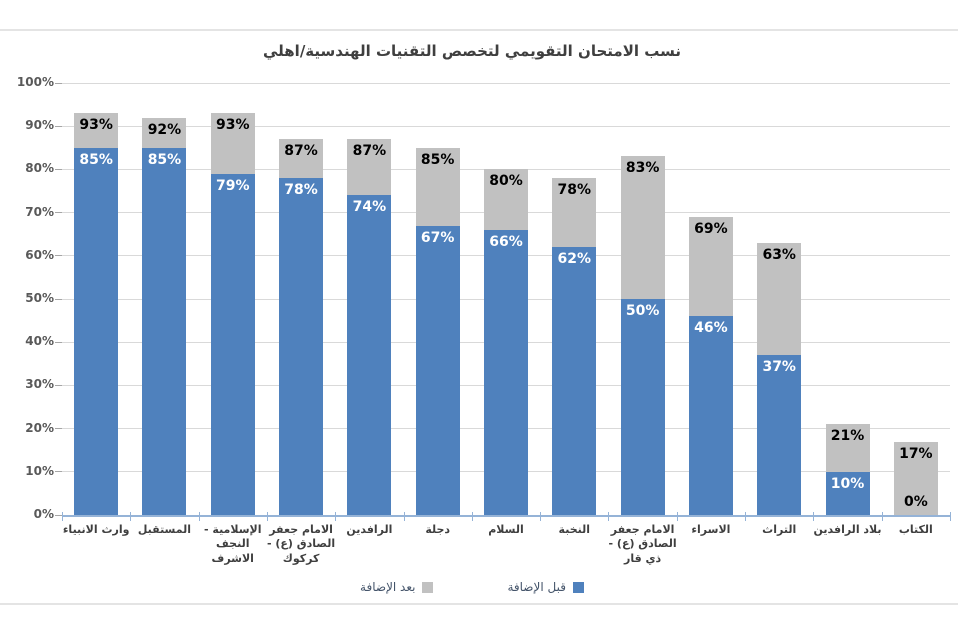 The image size is (960, 640). What do you see at coordinates (39, 125) in the screenshot?
I see `y-axis-label: 90%` at bounding box center [39, 125].